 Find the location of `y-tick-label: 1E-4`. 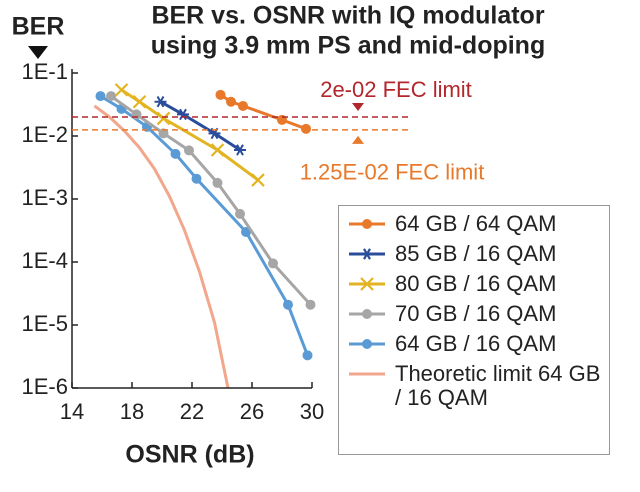

y-tick-label: 1E-4 is located at coordinates (45, 260).